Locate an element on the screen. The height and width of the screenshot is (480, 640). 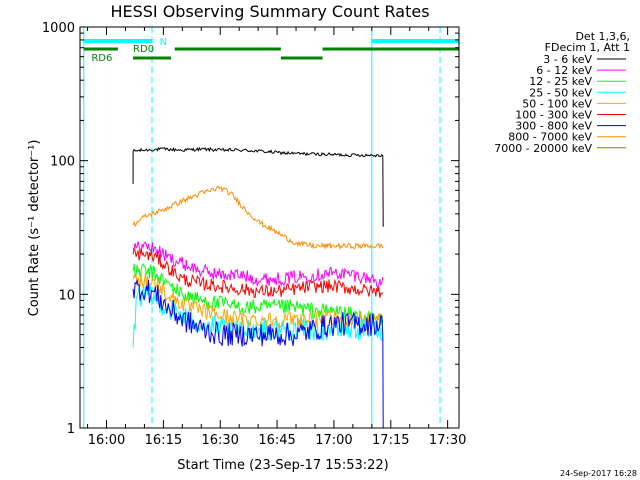
timestamp: 24-Sep-2017 16:28 is located at coordinates (598, 473).